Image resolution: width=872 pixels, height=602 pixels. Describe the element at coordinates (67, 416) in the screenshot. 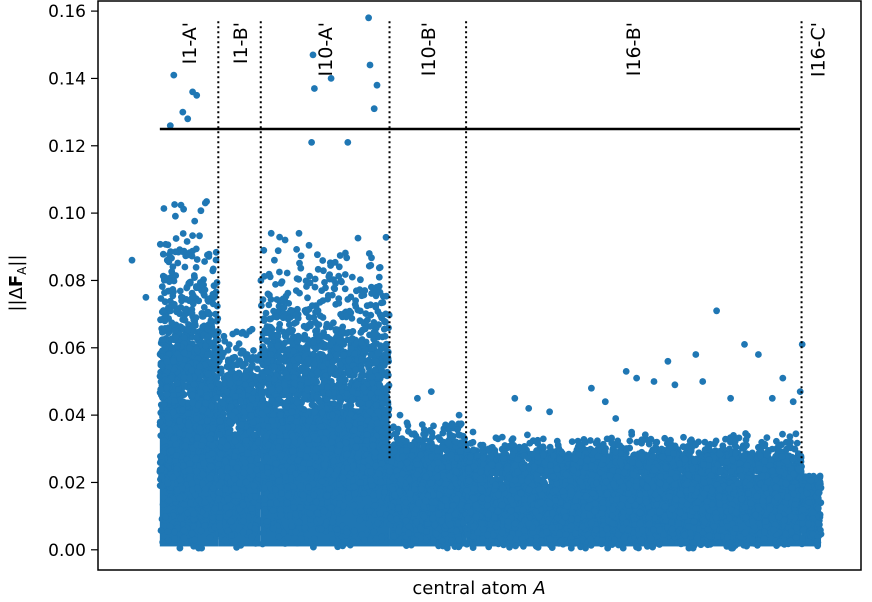

I see `y-tick-label: 0.04` at that location.